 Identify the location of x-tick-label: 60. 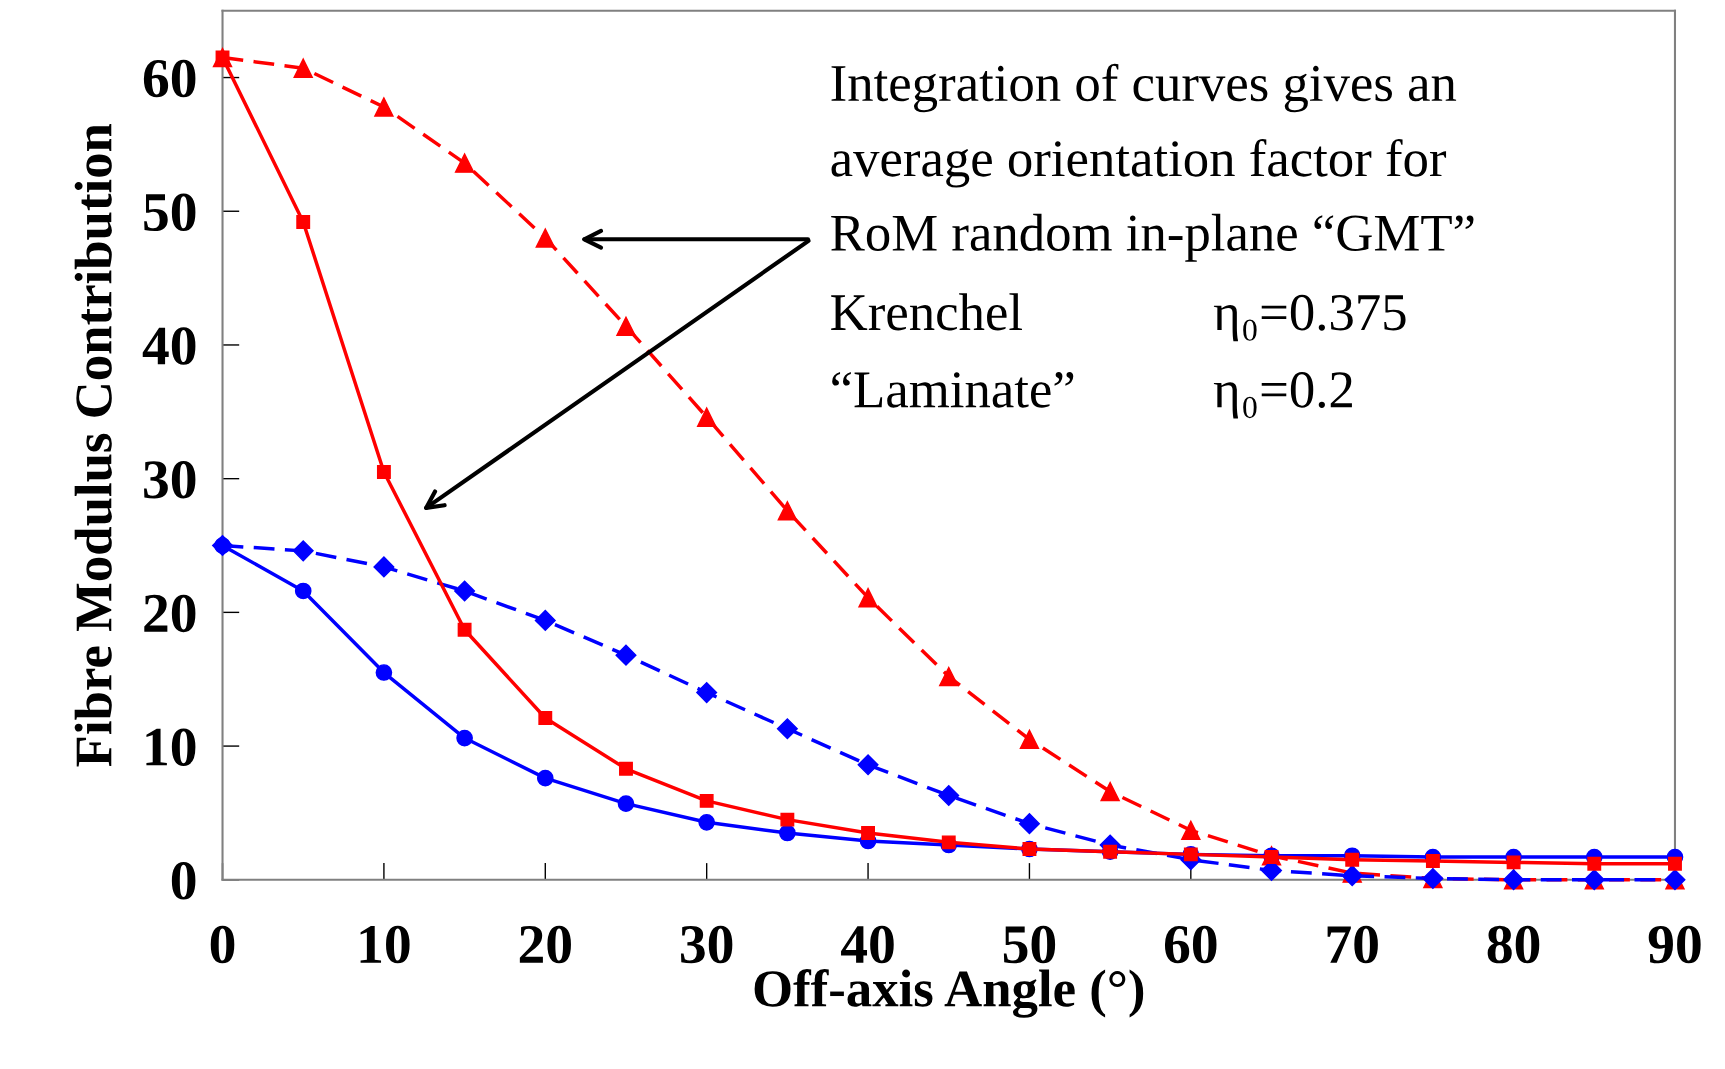
(1190, 944).